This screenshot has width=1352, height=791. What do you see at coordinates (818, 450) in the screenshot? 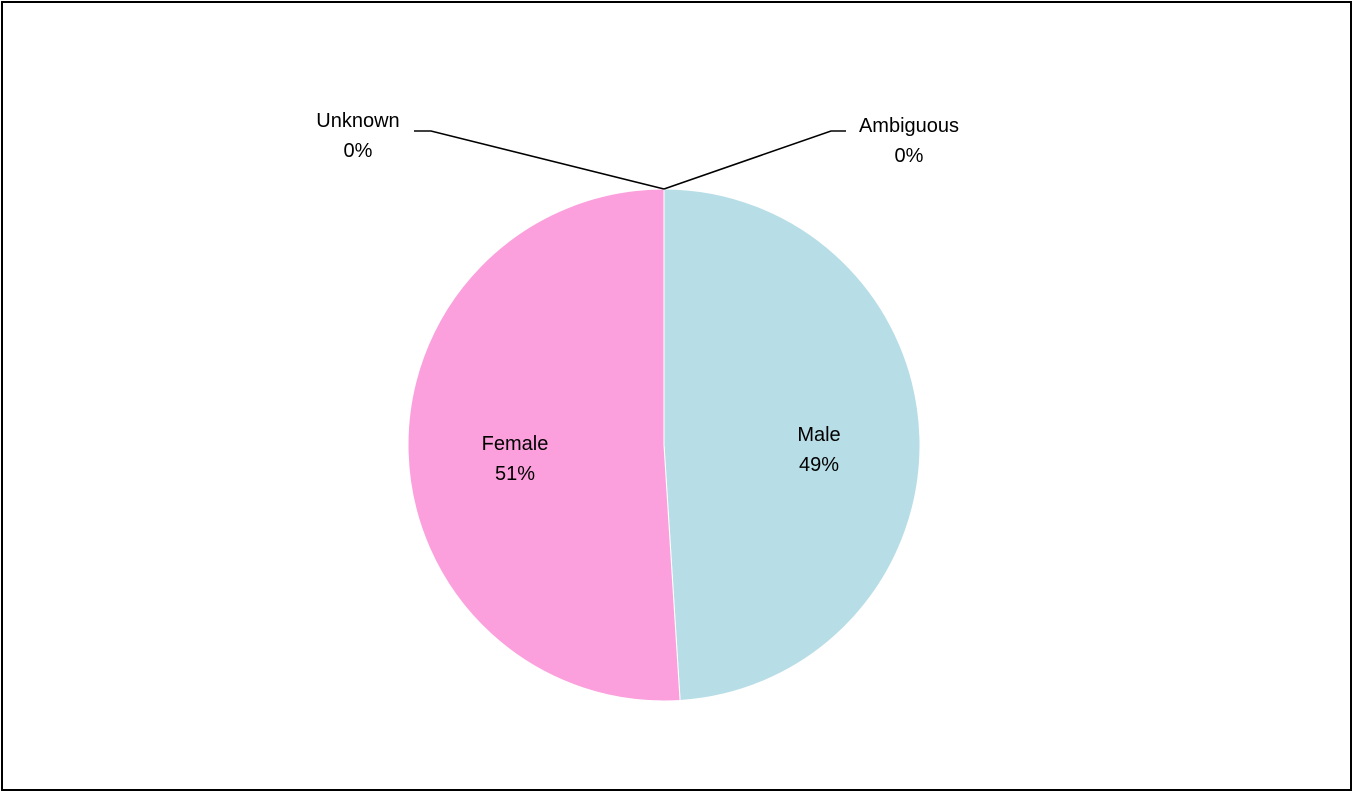
I see `data-label-male: Male 49%` at bounding box center [818, 450].